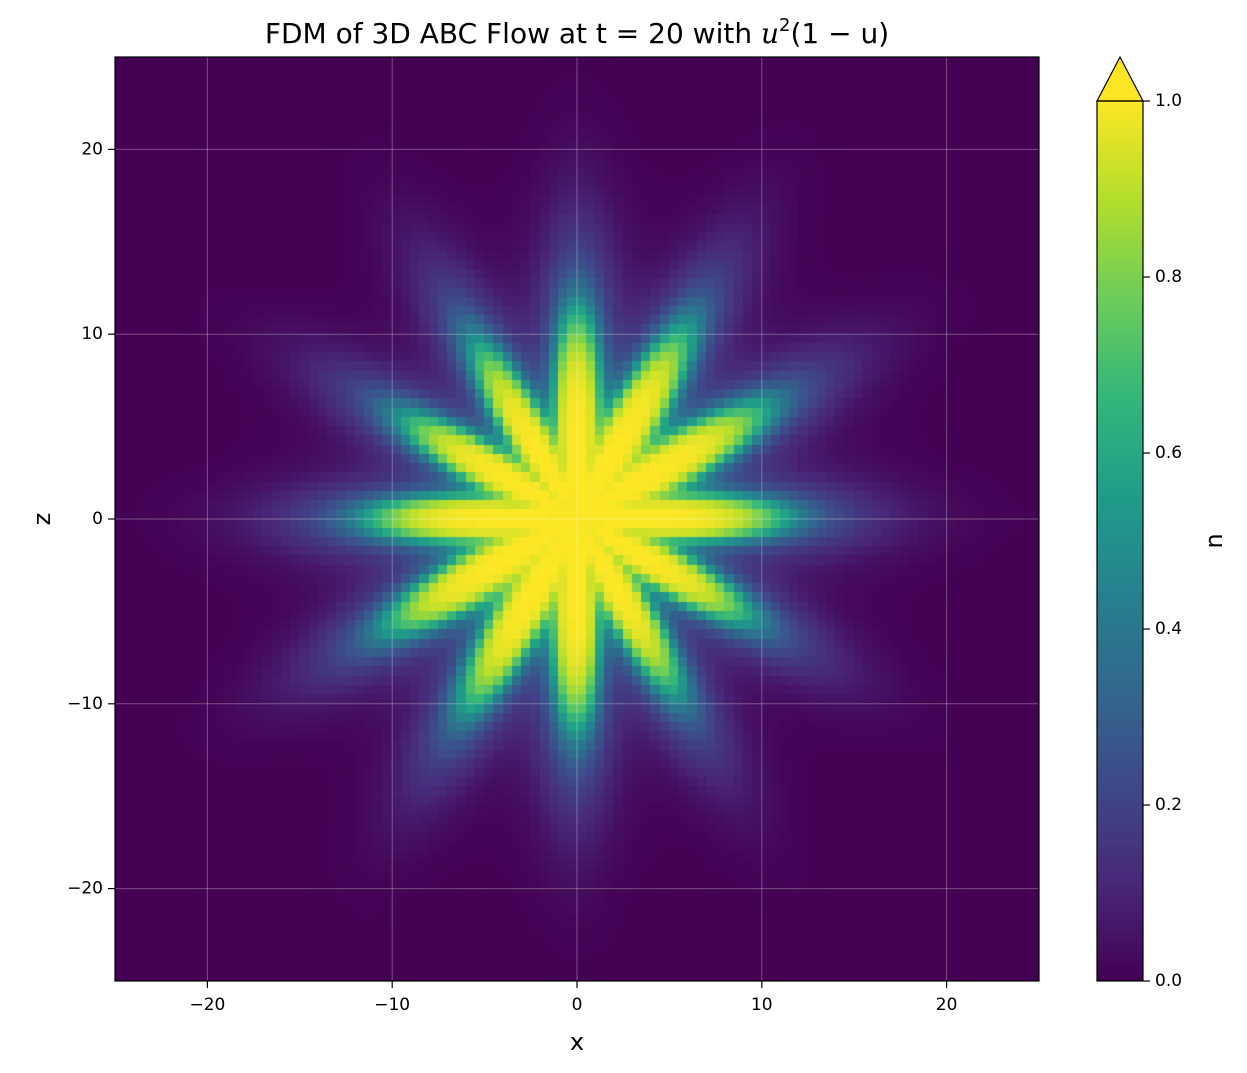 This screenshot has height=1073, width=1247. What do you see at coordinates (42, 519) in the screenshot?
I see `y-axis-label: z` at bounding box center [42, 519].